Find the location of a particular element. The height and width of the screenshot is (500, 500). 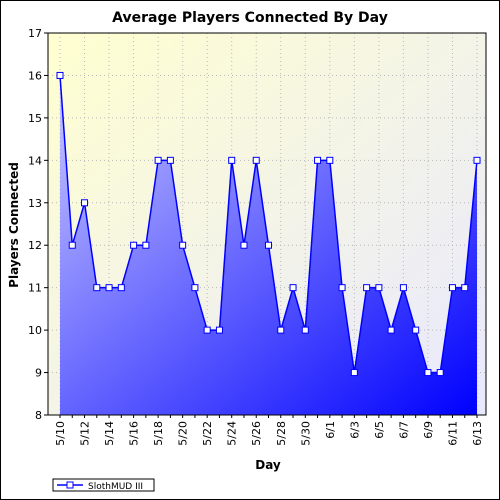

x-tick-label: 5/22 is located at coordinates (207, 433).